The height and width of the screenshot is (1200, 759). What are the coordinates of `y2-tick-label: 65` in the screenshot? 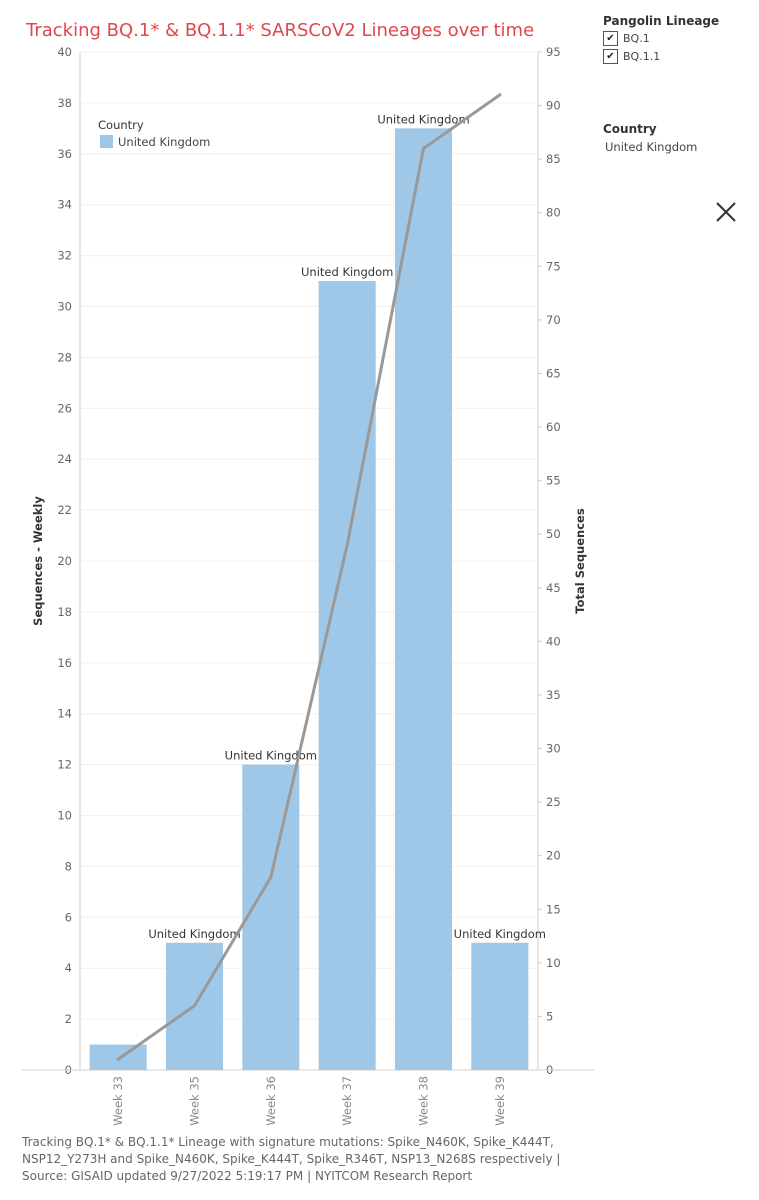 It's located at (553, 373).